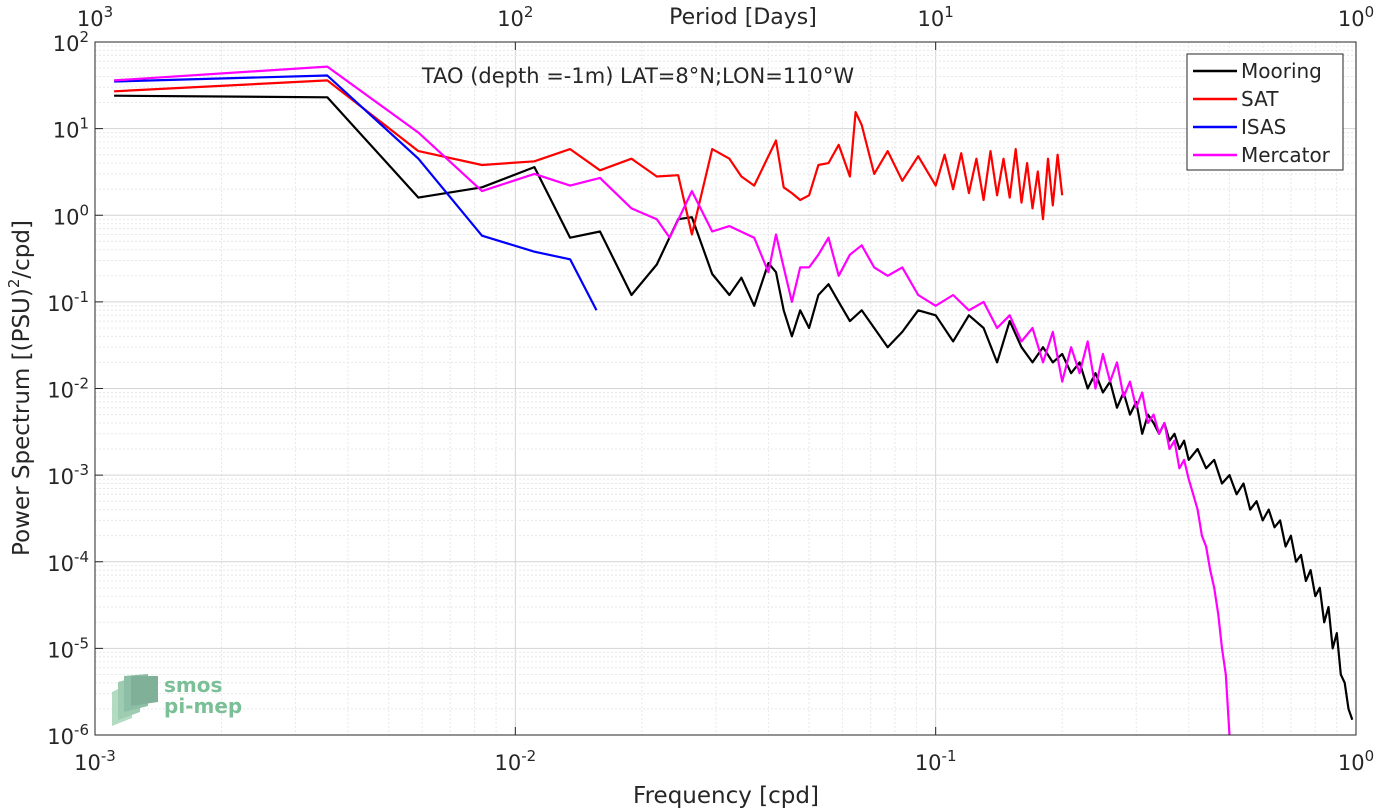 The height and width of the screenshot is (809, 1377). Describe the element at coordinates (638, 76) in the screenshot. I see `chart-title: TAO (depth =-1m) LAT=8°N;LON=110°W` at that location.